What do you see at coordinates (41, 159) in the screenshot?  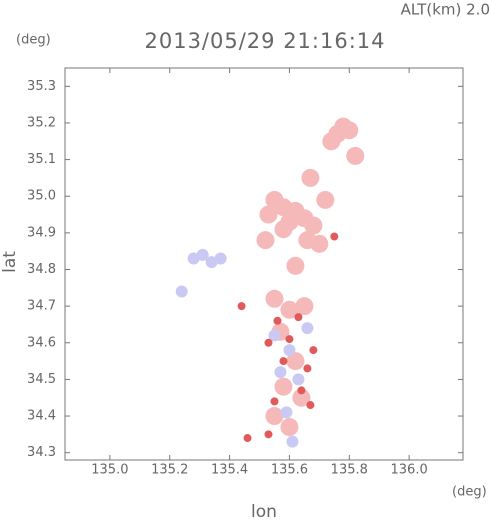 I see `y-tick-label: 35.1` at bounding box center [41, 159].